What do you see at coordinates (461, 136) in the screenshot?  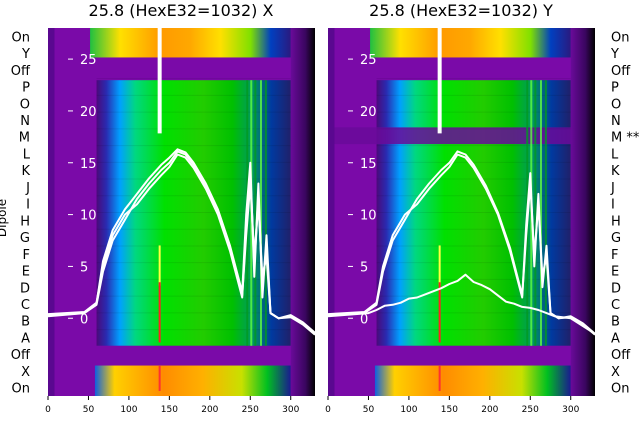 I see `heatmap-bad-row` at bounding box center [461, 136].